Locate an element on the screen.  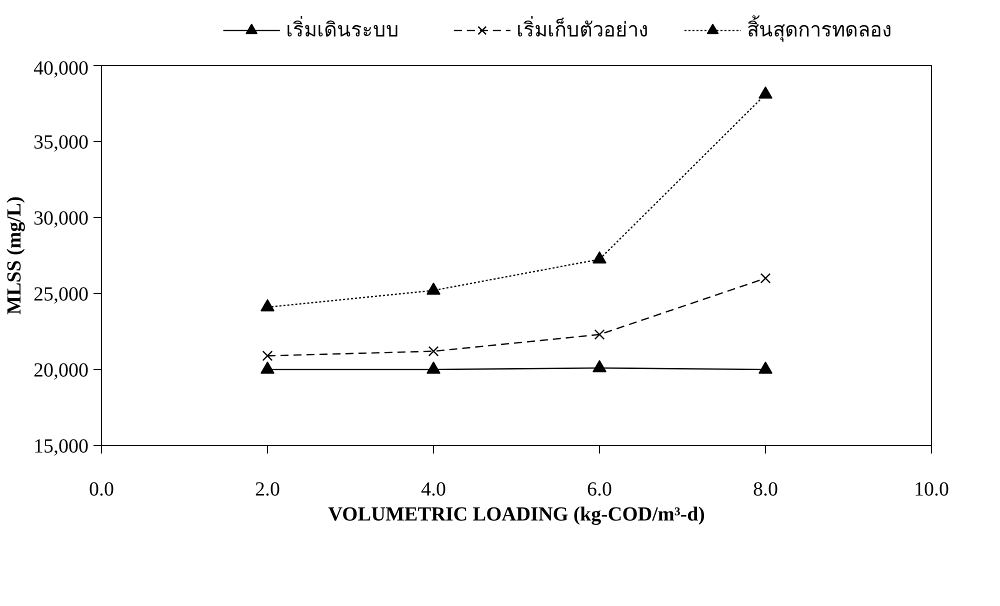
x-tick-label: 8.0 is located at coordinates (765, 489).